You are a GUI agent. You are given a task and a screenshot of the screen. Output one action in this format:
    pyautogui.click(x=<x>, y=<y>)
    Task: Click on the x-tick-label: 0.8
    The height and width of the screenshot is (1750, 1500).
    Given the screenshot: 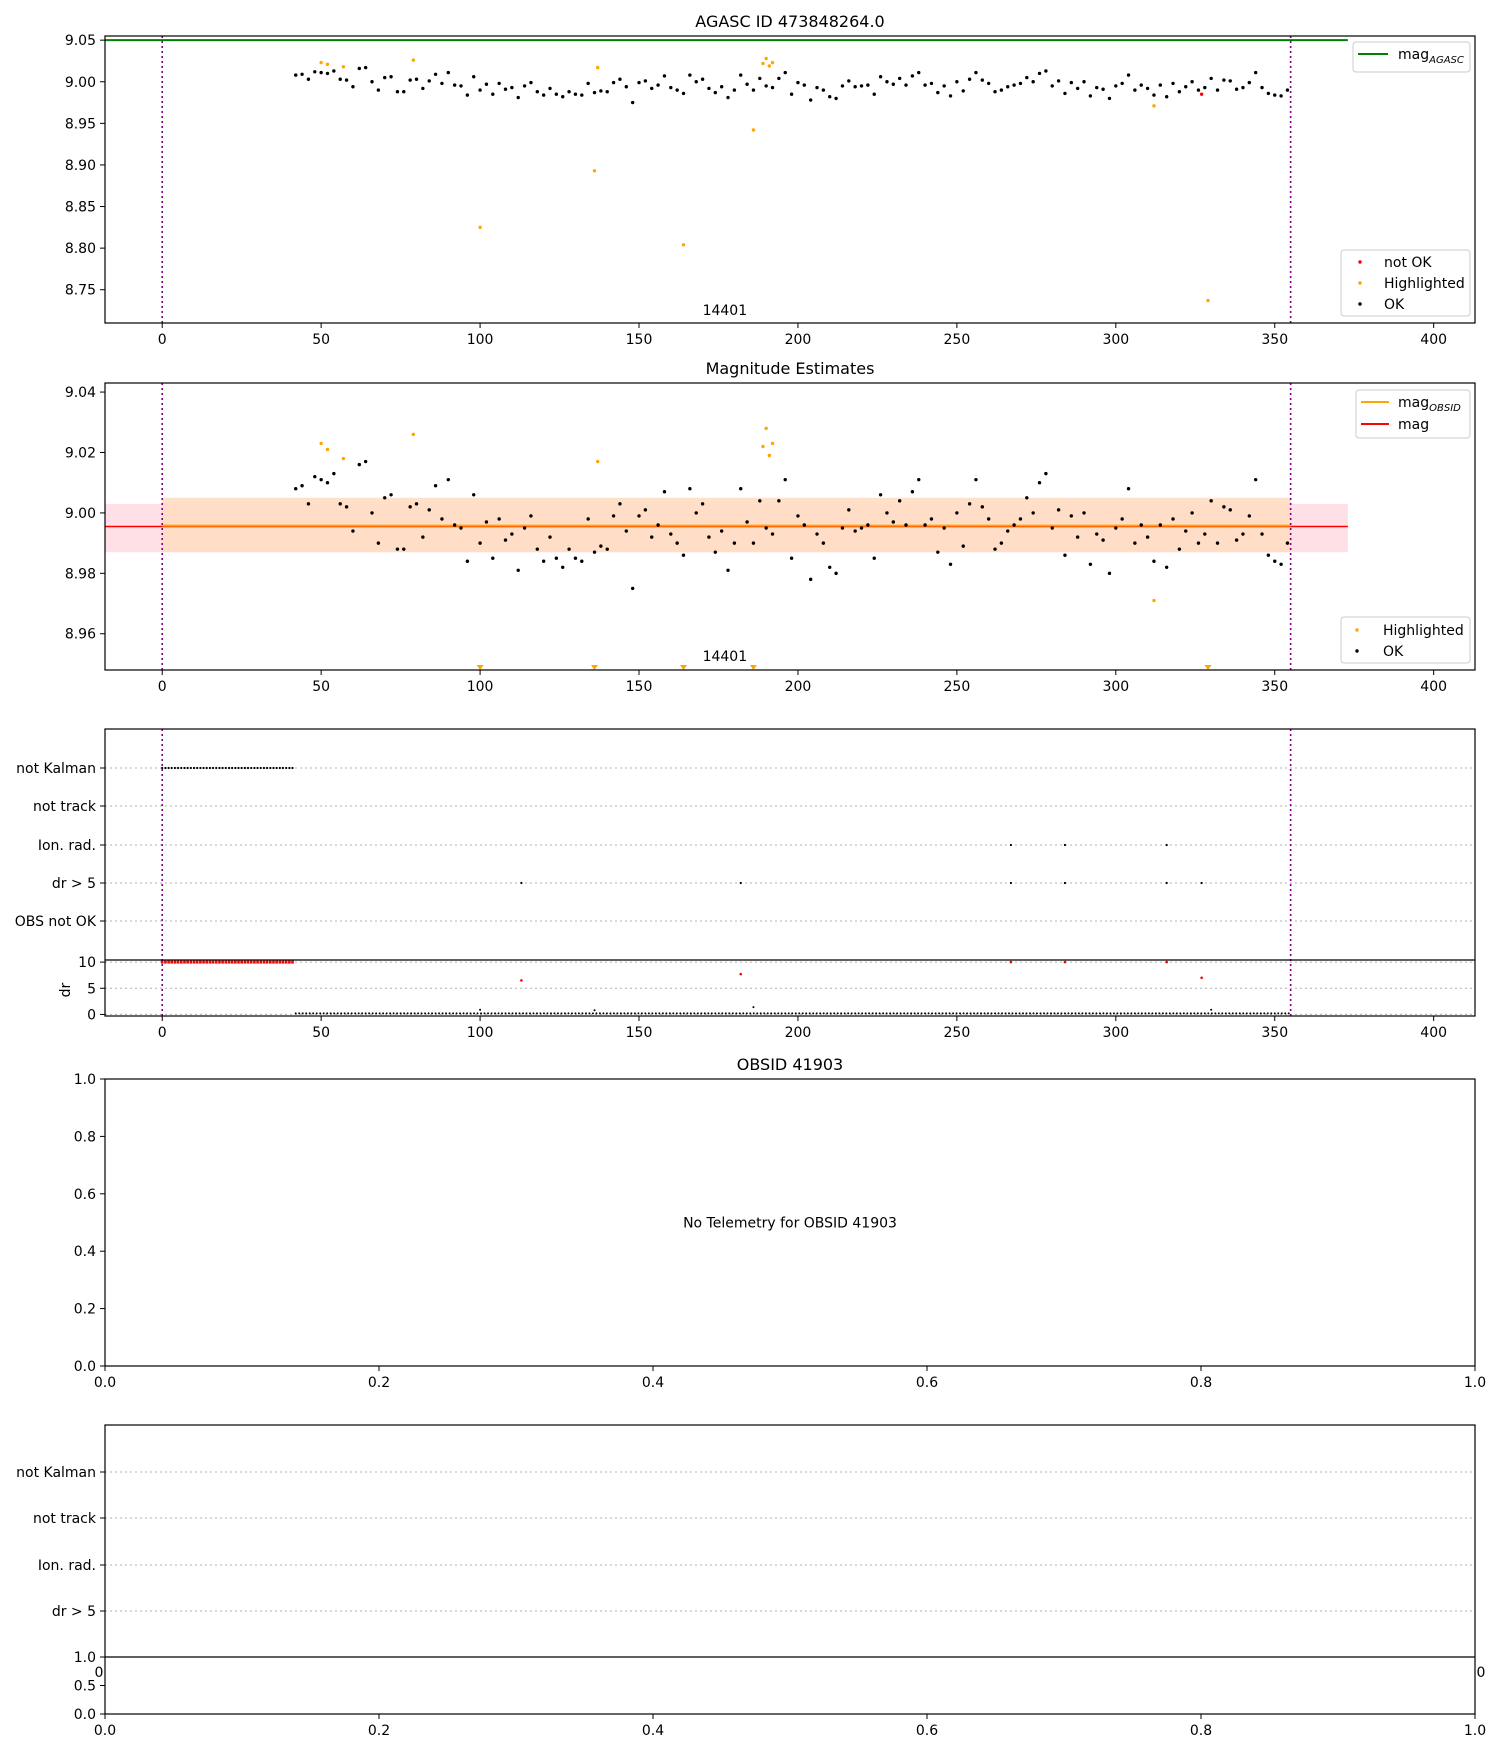 What is the action you would take?
    pyautogui.click(x=1201, y=1731)
    